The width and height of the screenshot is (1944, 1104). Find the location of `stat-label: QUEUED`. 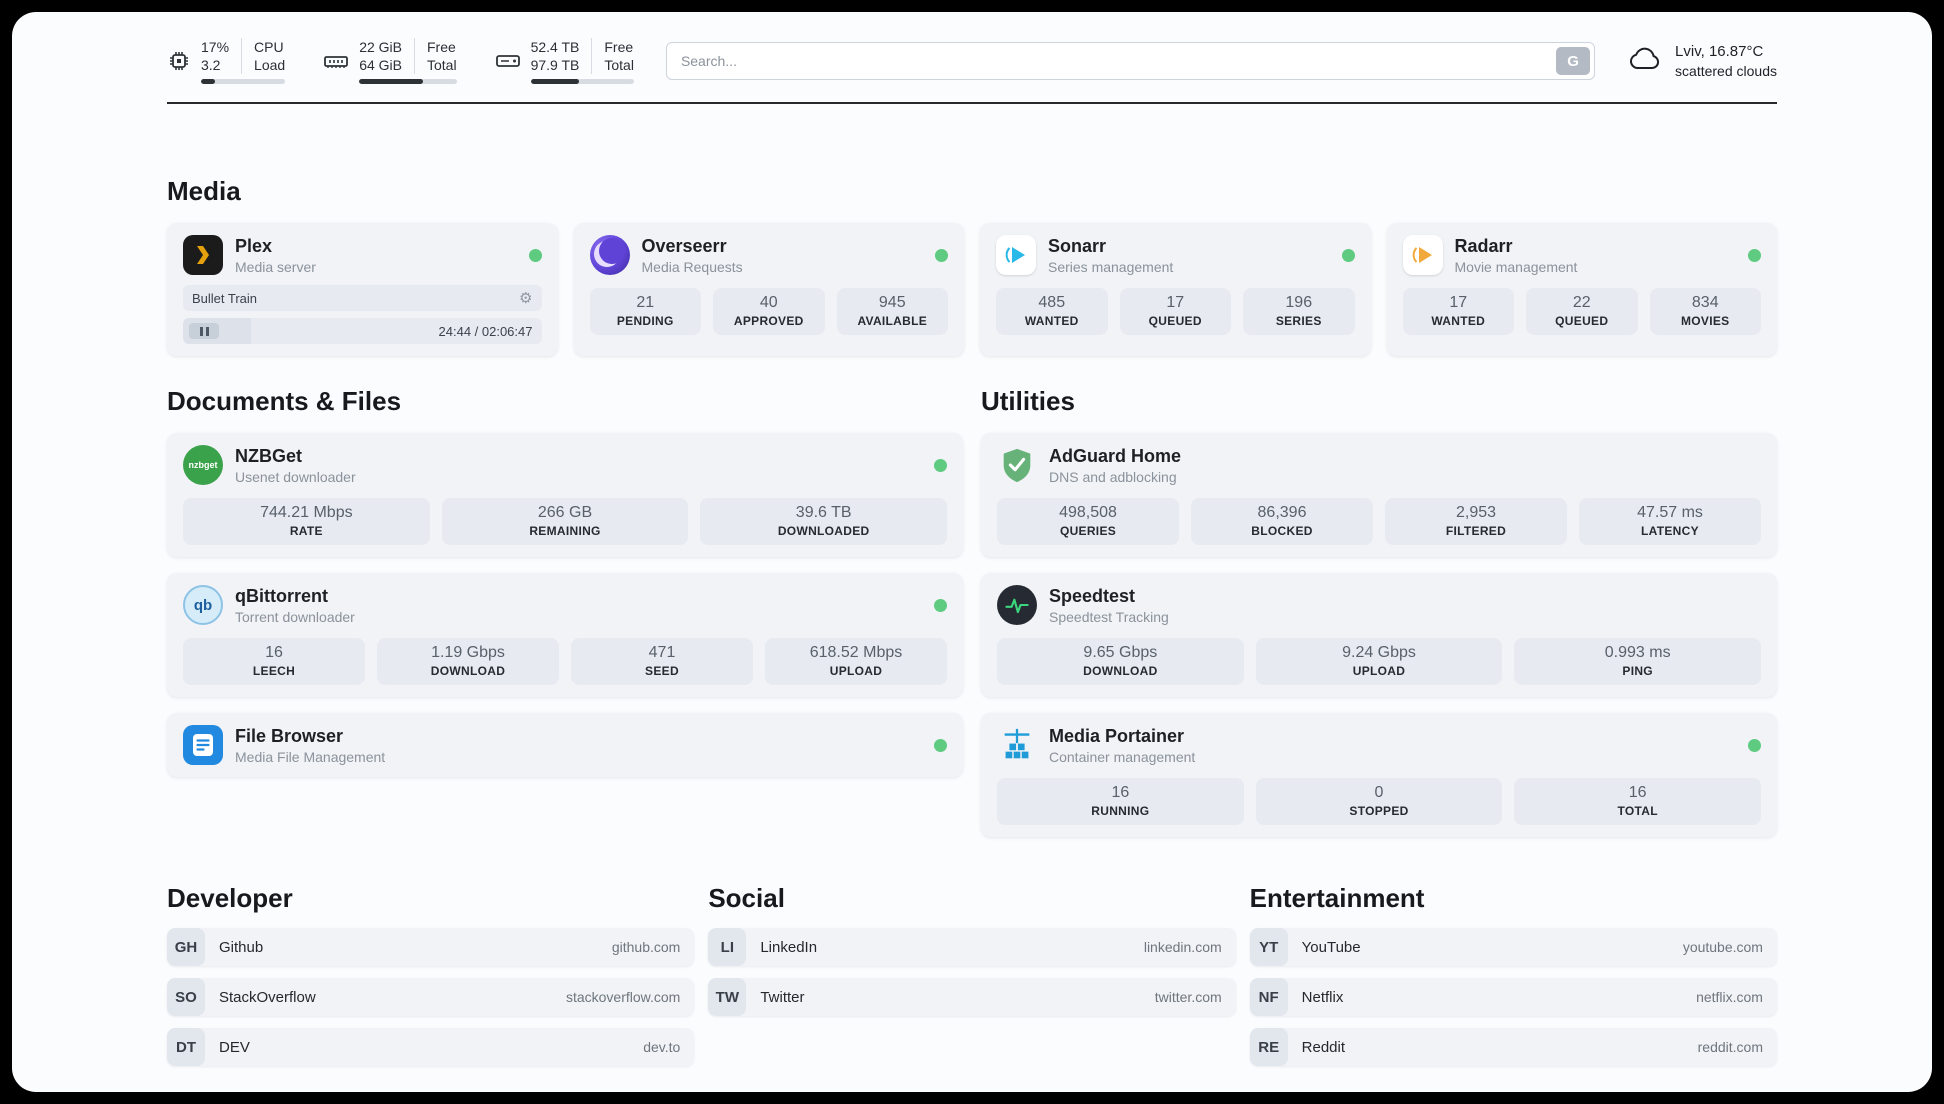

stat-label: QUEUED is located at coordinates (1175, 321).